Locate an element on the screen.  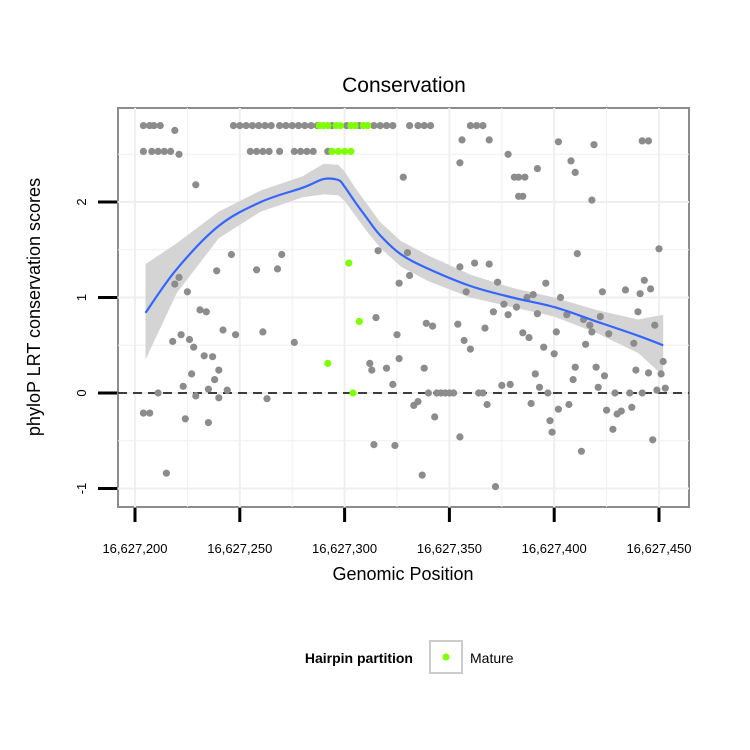
x-tick-label: 16,627,200 is located at coordinates (134, 548).